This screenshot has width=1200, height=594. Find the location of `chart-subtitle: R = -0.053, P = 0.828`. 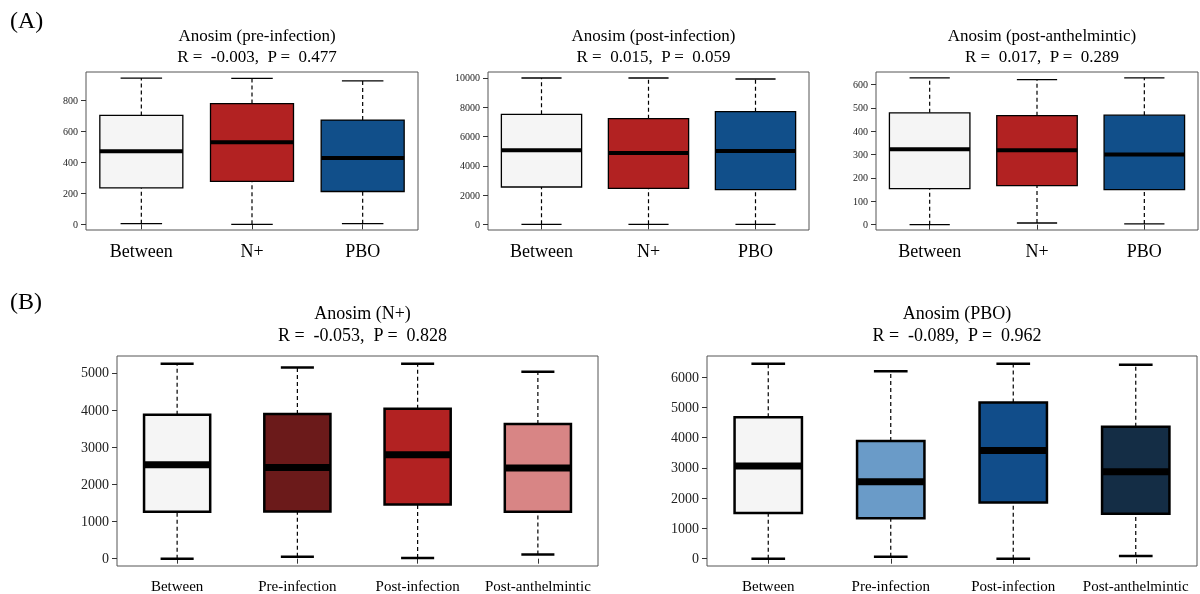

chart-subtitle: R = -0.053, P = 0.828 is located at coordinates (362, 335).